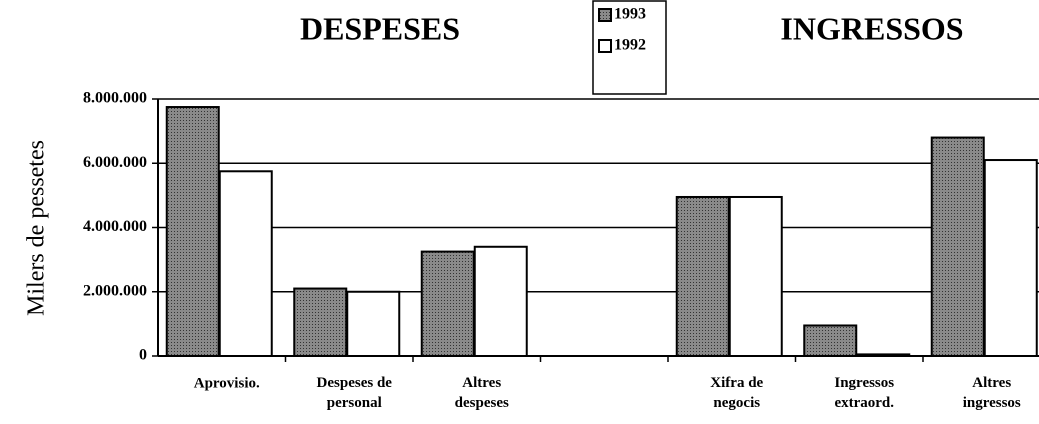  Describe the element at coordinates (115, 162) in the screenshot. I see `y-tick-label: 6.000.000` at that location.